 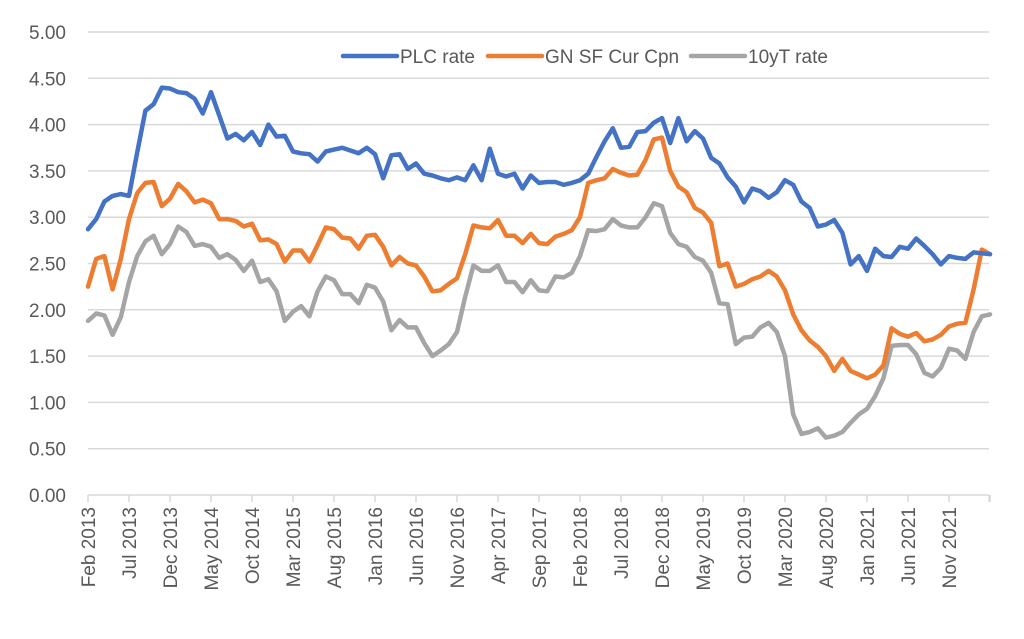 What do you see at coordinates (786, 547) in the screenshot?
I see `x-tick-label: Mar 2020` at bounding box center [786, 547].